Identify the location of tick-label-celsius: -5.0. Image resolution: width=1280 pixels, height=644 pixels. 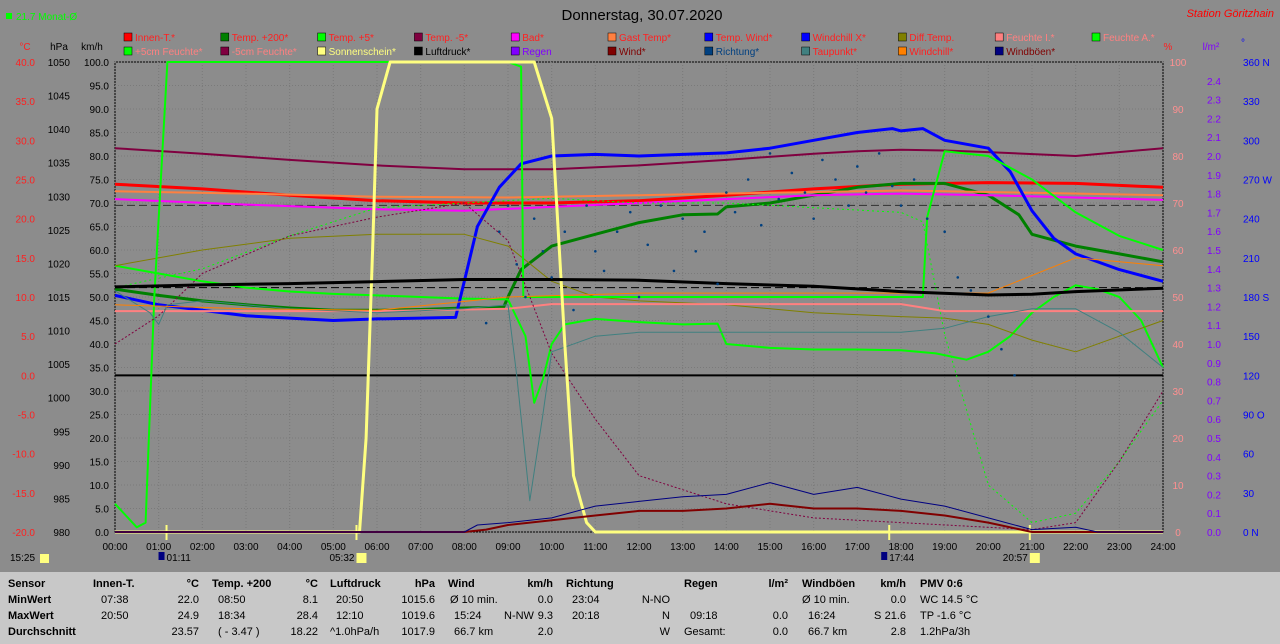
(27, 416).